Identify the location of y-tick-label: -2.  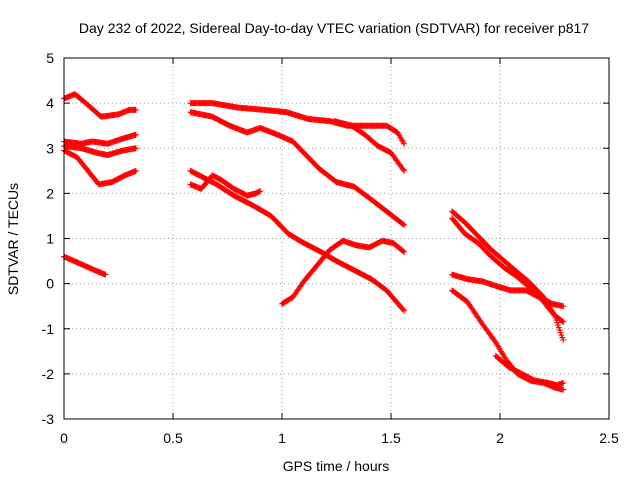
(48, 374).